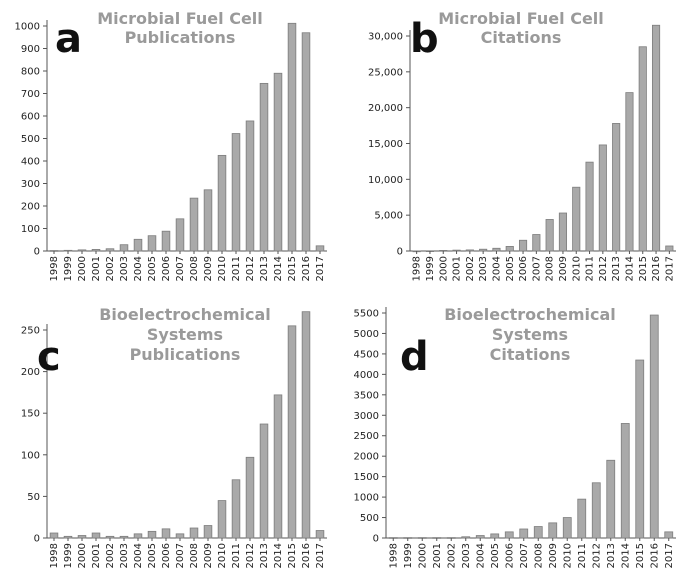 This screenshot has width=693, height=578. What do you see at coordinates (366, 354) in the screenshot?
I see `y-tick-label: 4500` at bounding box center [366, 354].